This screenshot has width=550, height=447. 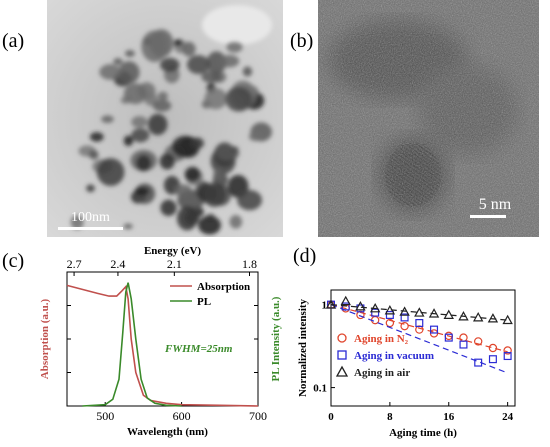 What do you see at coordinates (45, 338) in the screenshot?
I see `y-axis-label-left: Absorption (a.u.)` at bounding box center [45, 338].